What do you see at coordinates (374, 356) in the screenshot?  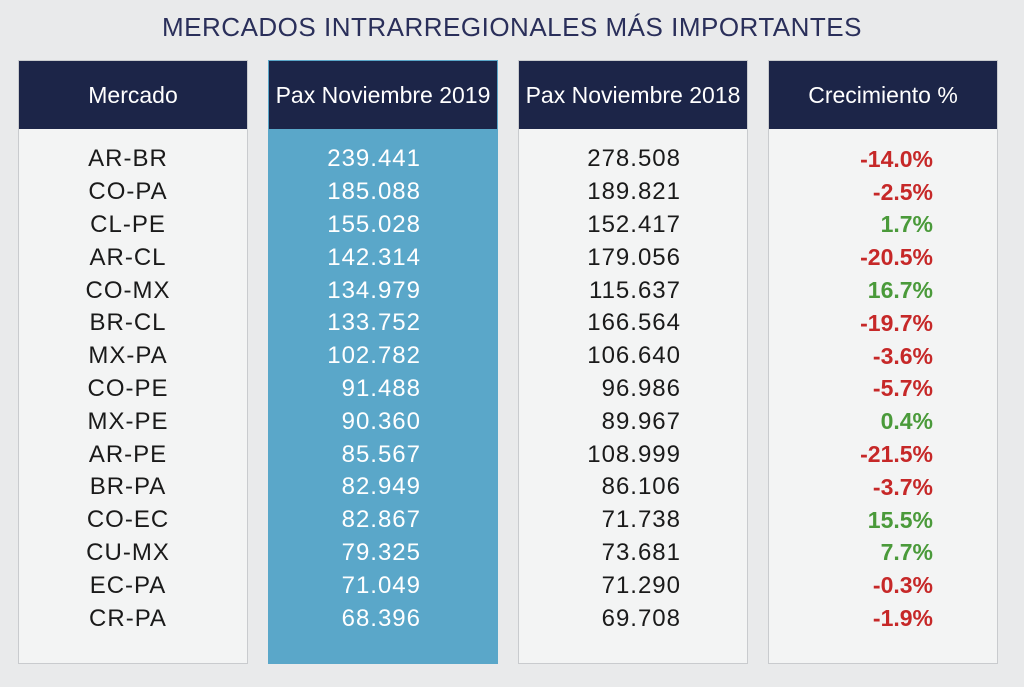 I see `cell-pax-2019: 102.782` at bounding box center [374, 356].